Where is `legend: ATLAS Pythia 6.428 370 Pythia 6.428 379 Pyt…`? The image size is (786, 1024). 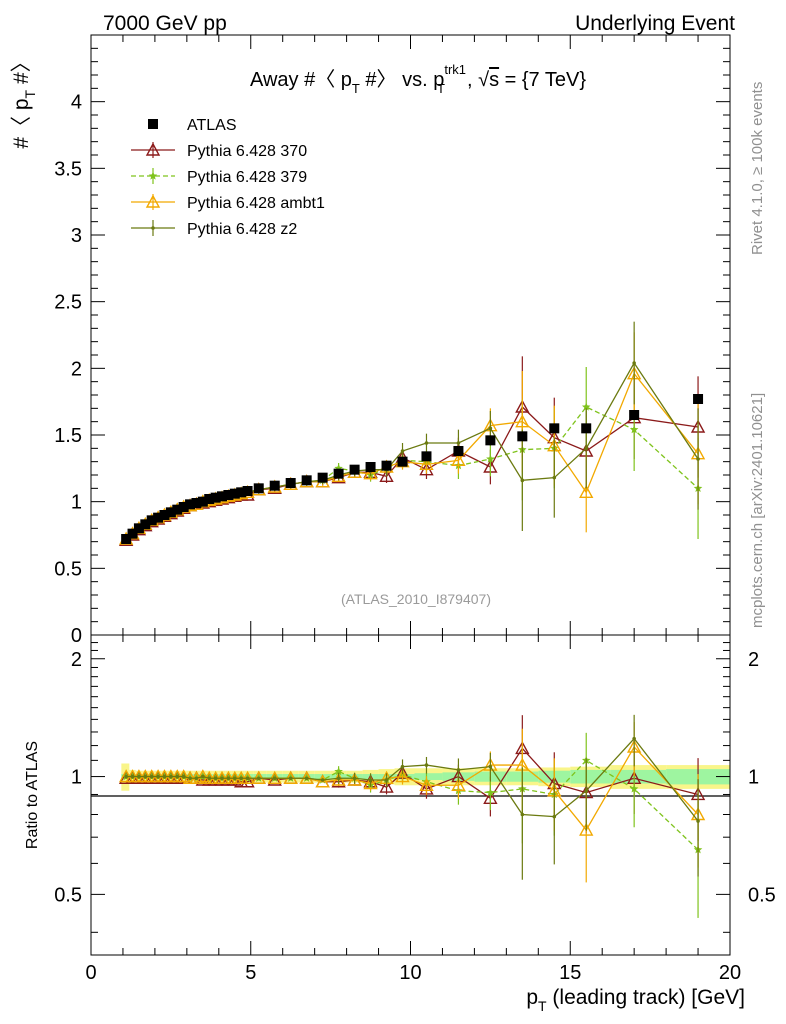
legend: ATLAS Pythia 6.428 370 Pythia 6.428 379 Pyt… is located at coordinates (228, 177).